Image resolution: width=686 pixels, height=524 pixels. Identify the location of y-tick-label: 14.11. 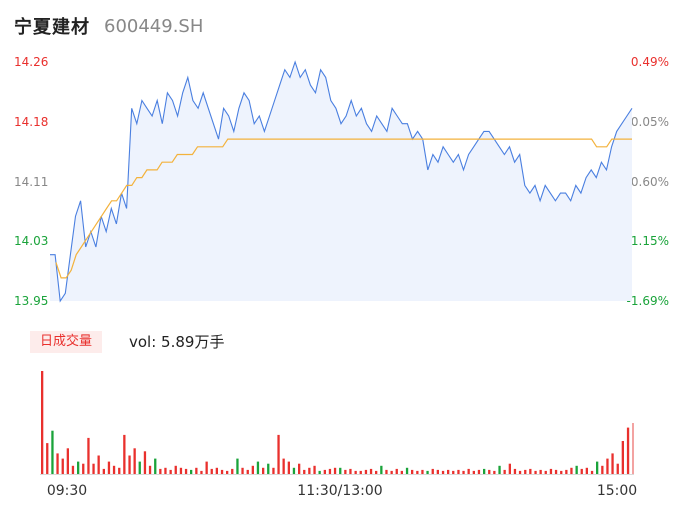
(31, 182).